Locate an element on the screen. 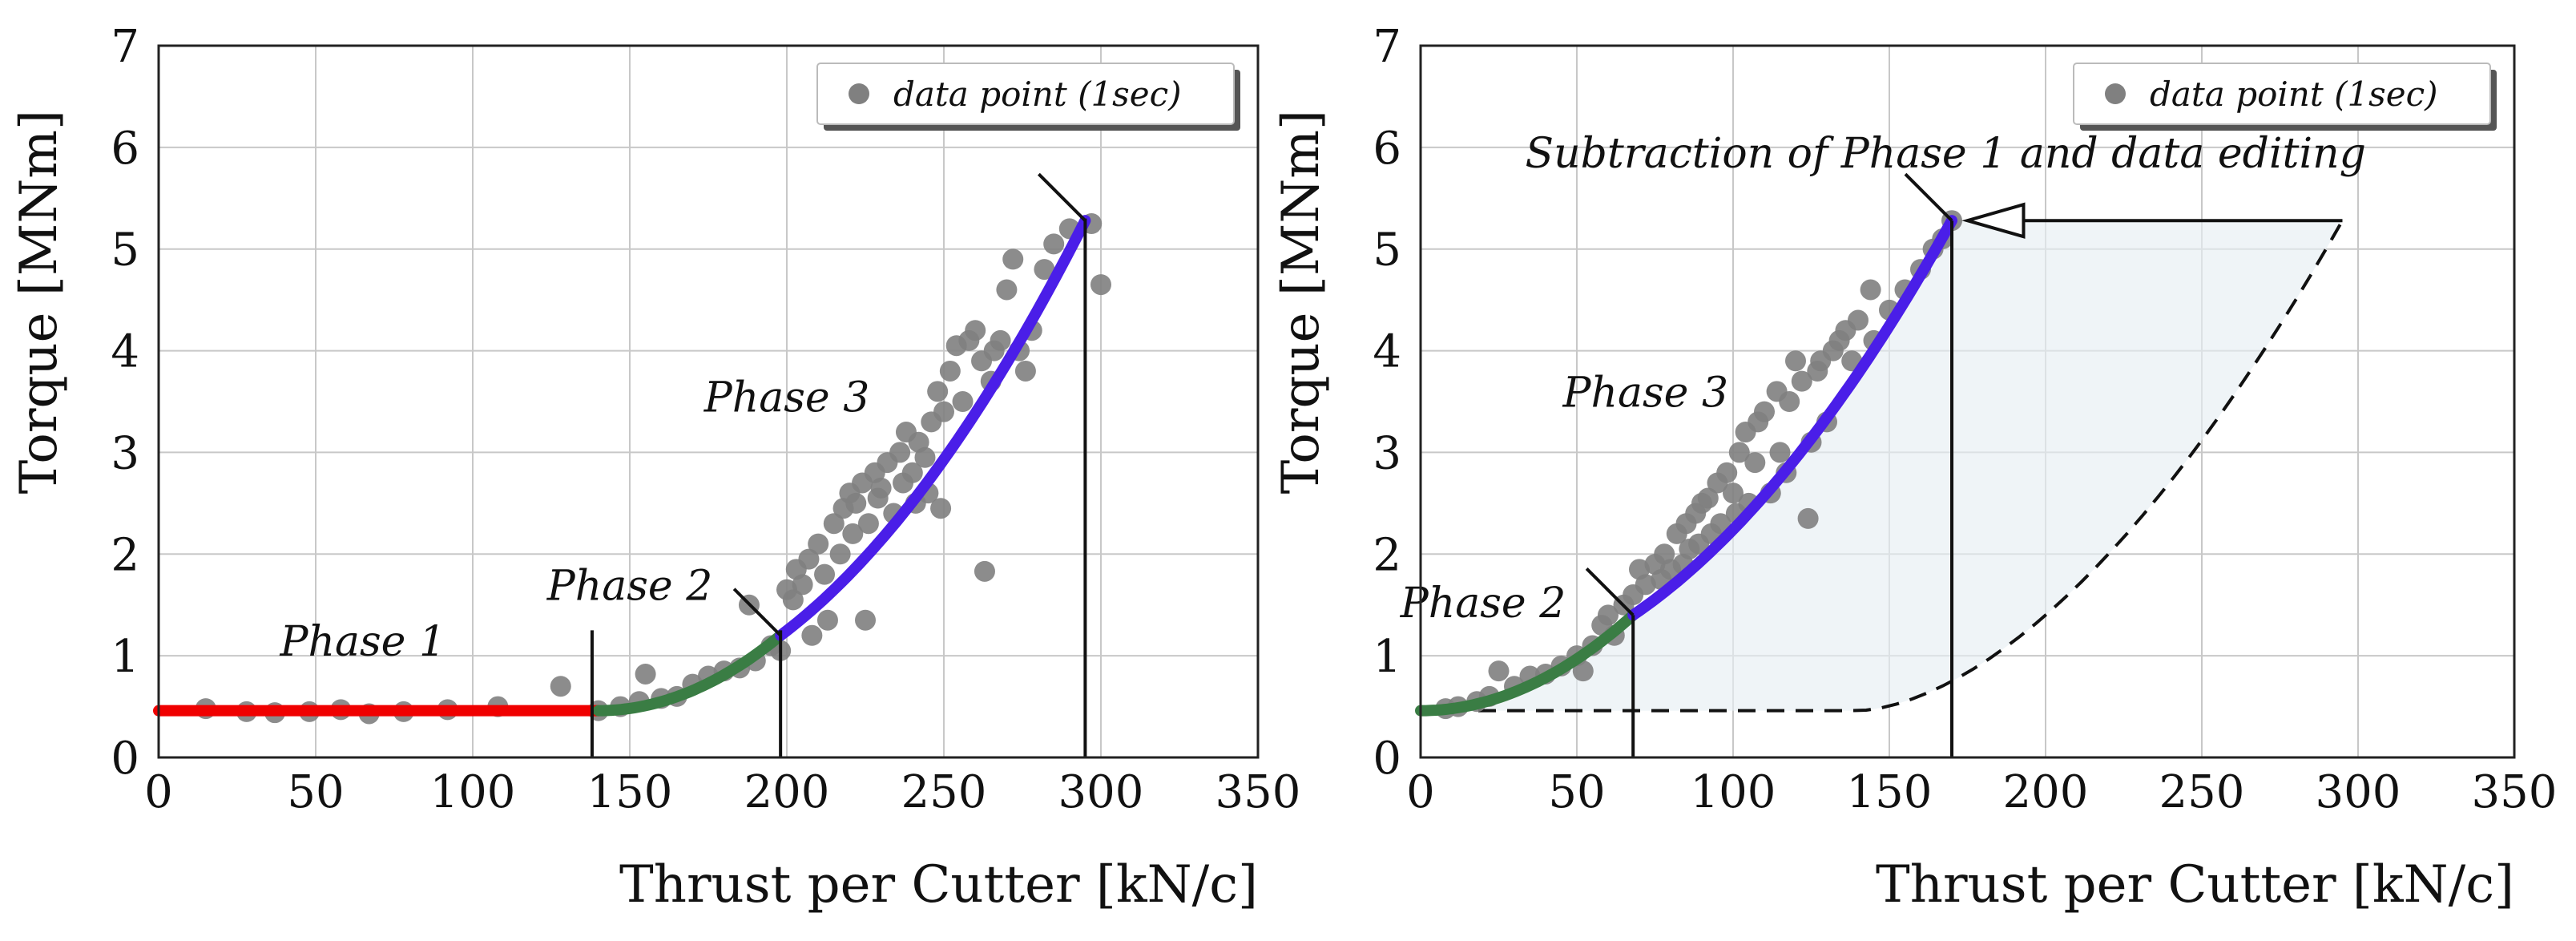 This screenshot has height=941, width=2576. y-tick-label: 0 is located at coordinates (1387, 759).